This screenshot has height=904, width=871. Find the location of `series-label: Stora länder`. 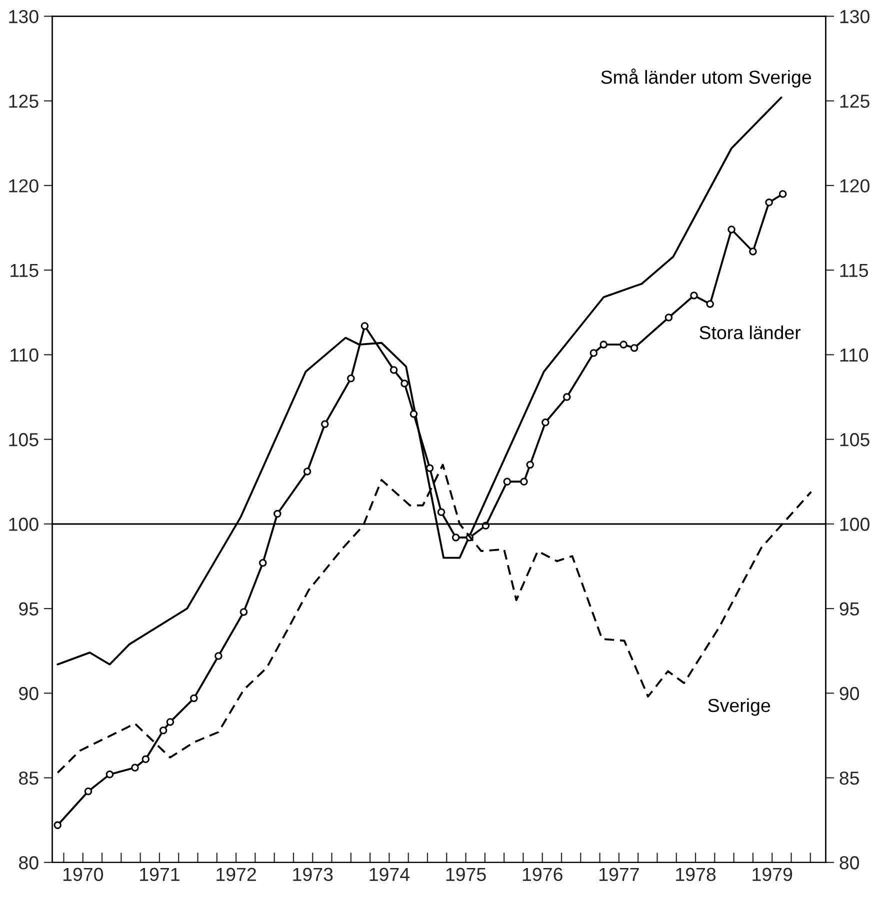

series-label: Stora länder is located at coordinates (750, 333).